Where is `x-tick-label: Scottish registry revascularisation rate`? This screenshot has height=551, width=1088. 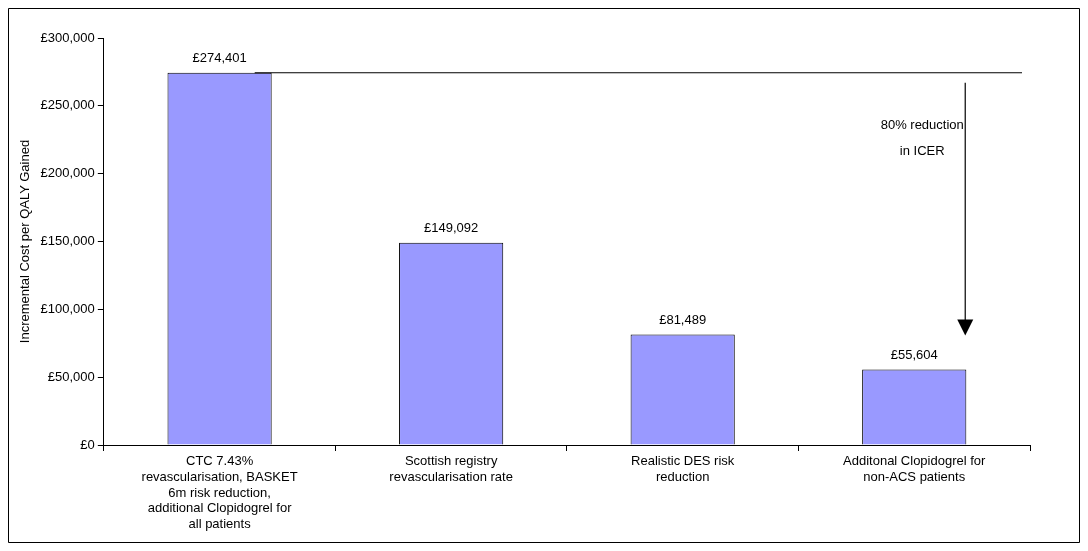 x-tick-label: Scottish registry revascularisation rate is located at coordinates (451, 468).